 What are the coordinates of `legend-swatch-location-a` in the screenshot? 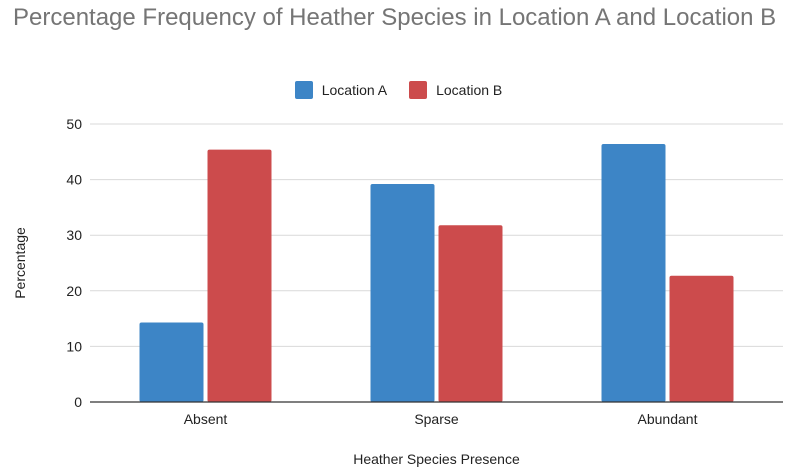 It's located at (303, 90).